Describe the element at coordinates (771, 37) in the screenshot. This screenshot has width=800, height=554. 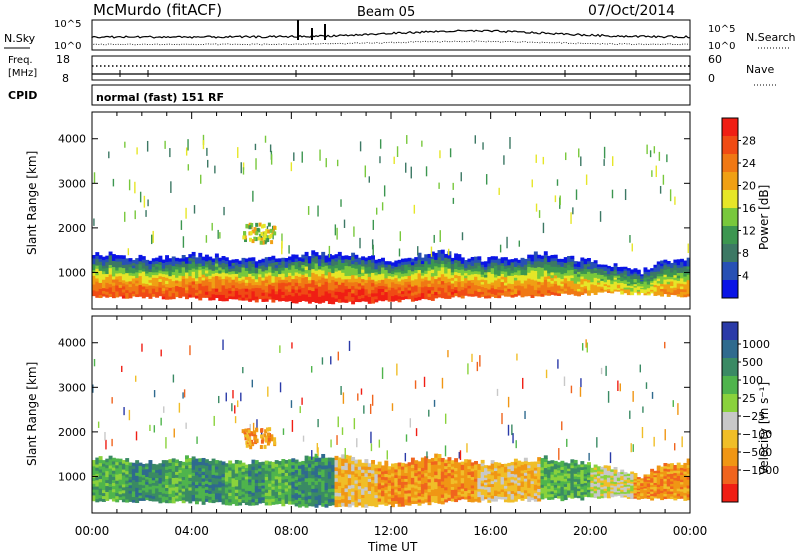
I see `noise-right-label: N.Search` at that location.